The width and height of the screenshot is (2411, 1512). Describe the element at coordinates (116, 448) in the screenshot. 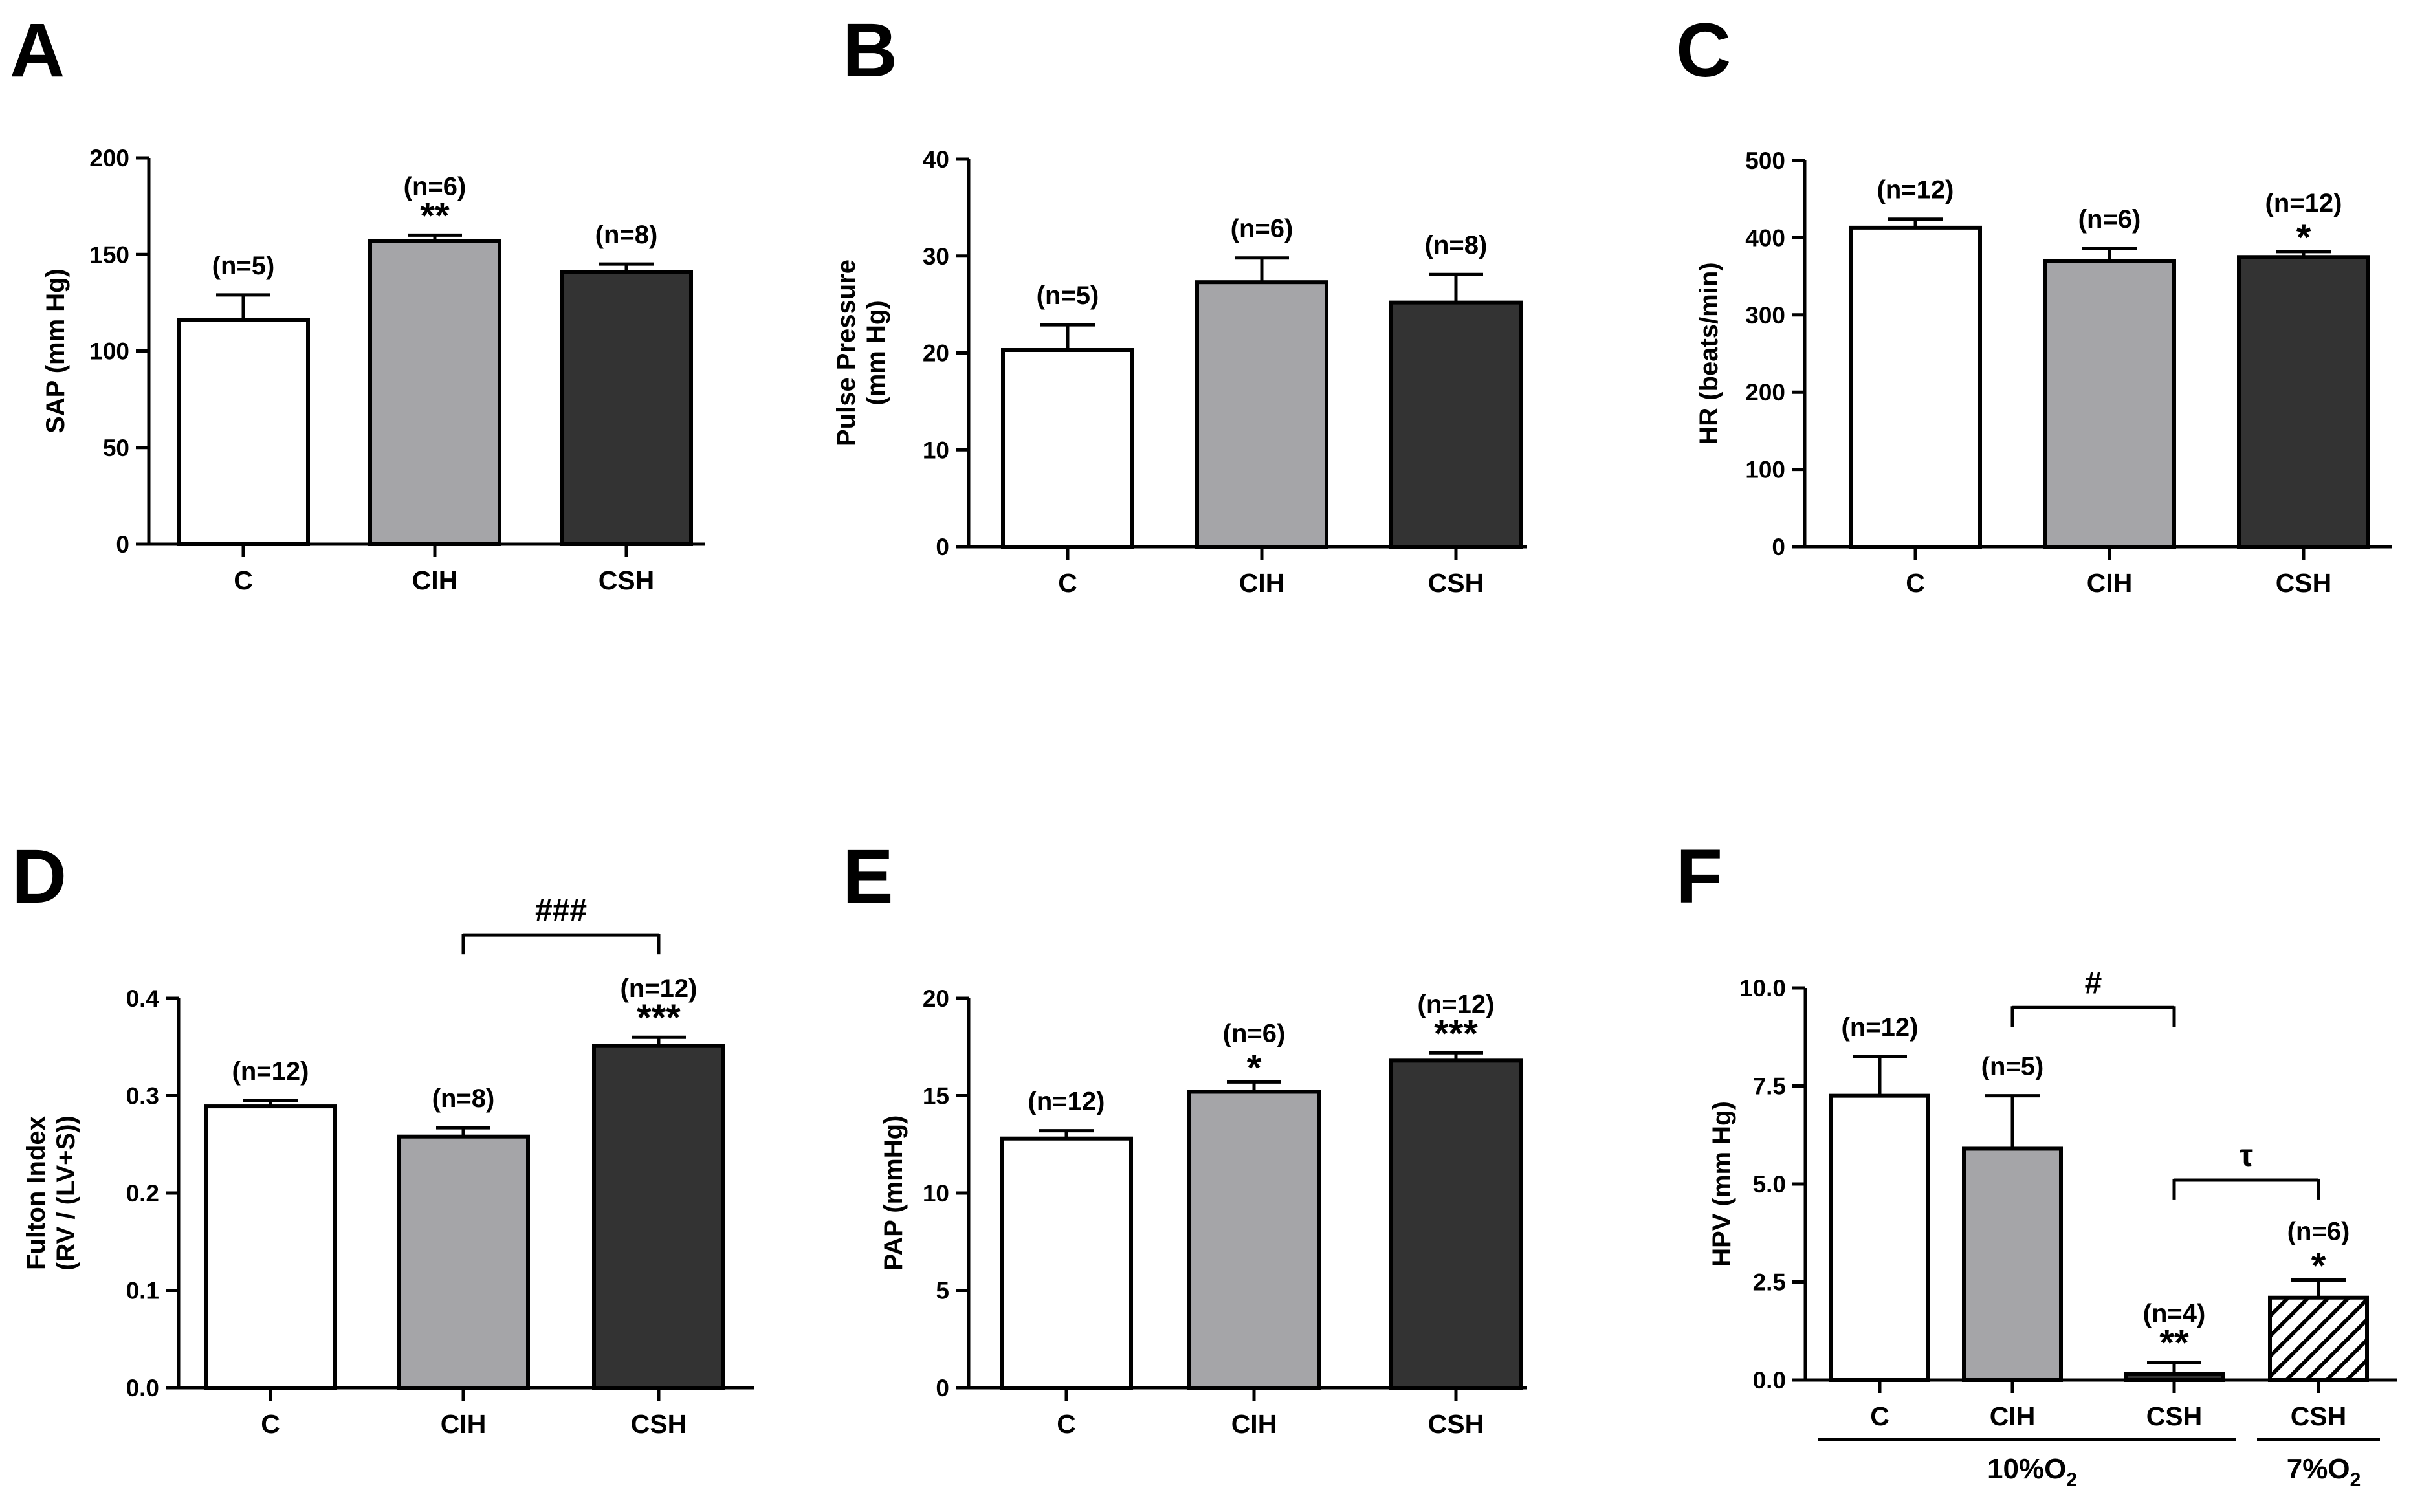

I see `y-tick-label: 50` at that location.